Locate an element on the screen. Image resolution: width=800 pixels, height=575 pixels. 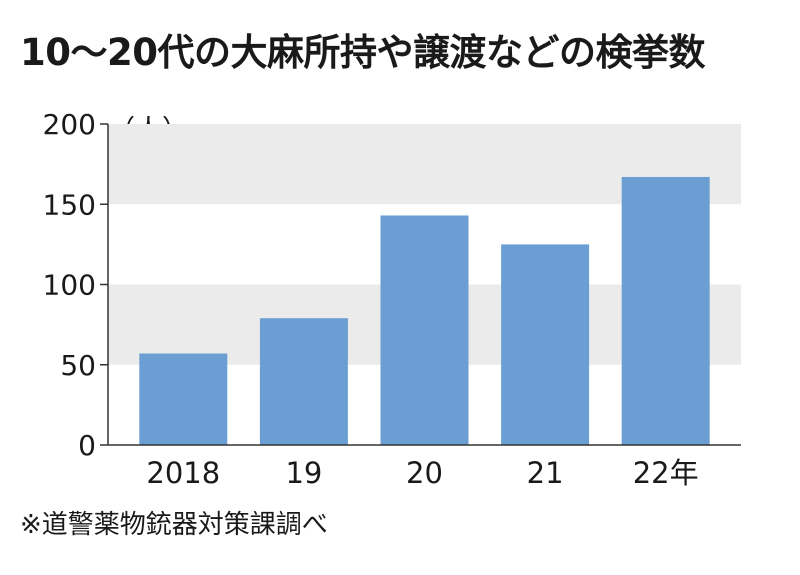
x-tick-label: 20 is located at coordinates (424, 473).